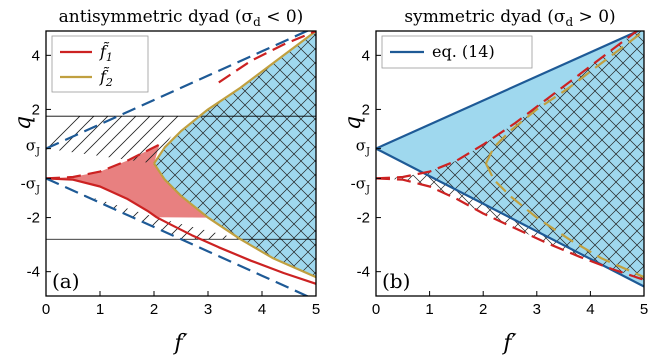  What do you see at coordinates (115, 140) in the screenshot?
I see `region-hatch-upper` at bounding box center [115, 140].